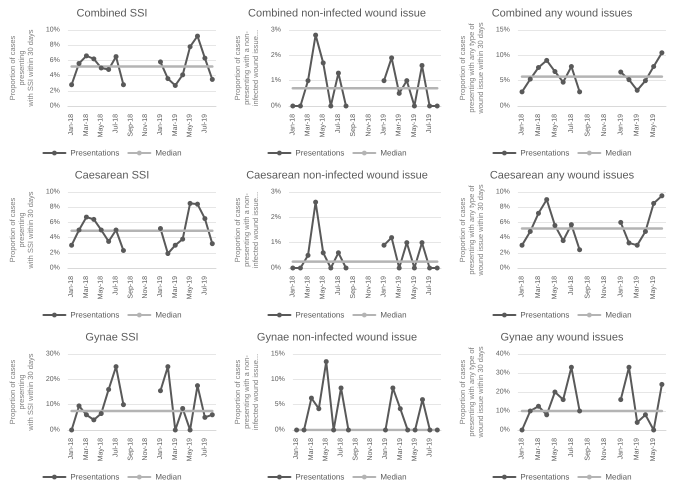 This screenshot has width=674, height=486. What do you see at coordinates (112, 338) in the screenshot?
I see `chart-title: Gynae SSI` at bounding box center [112, 338].